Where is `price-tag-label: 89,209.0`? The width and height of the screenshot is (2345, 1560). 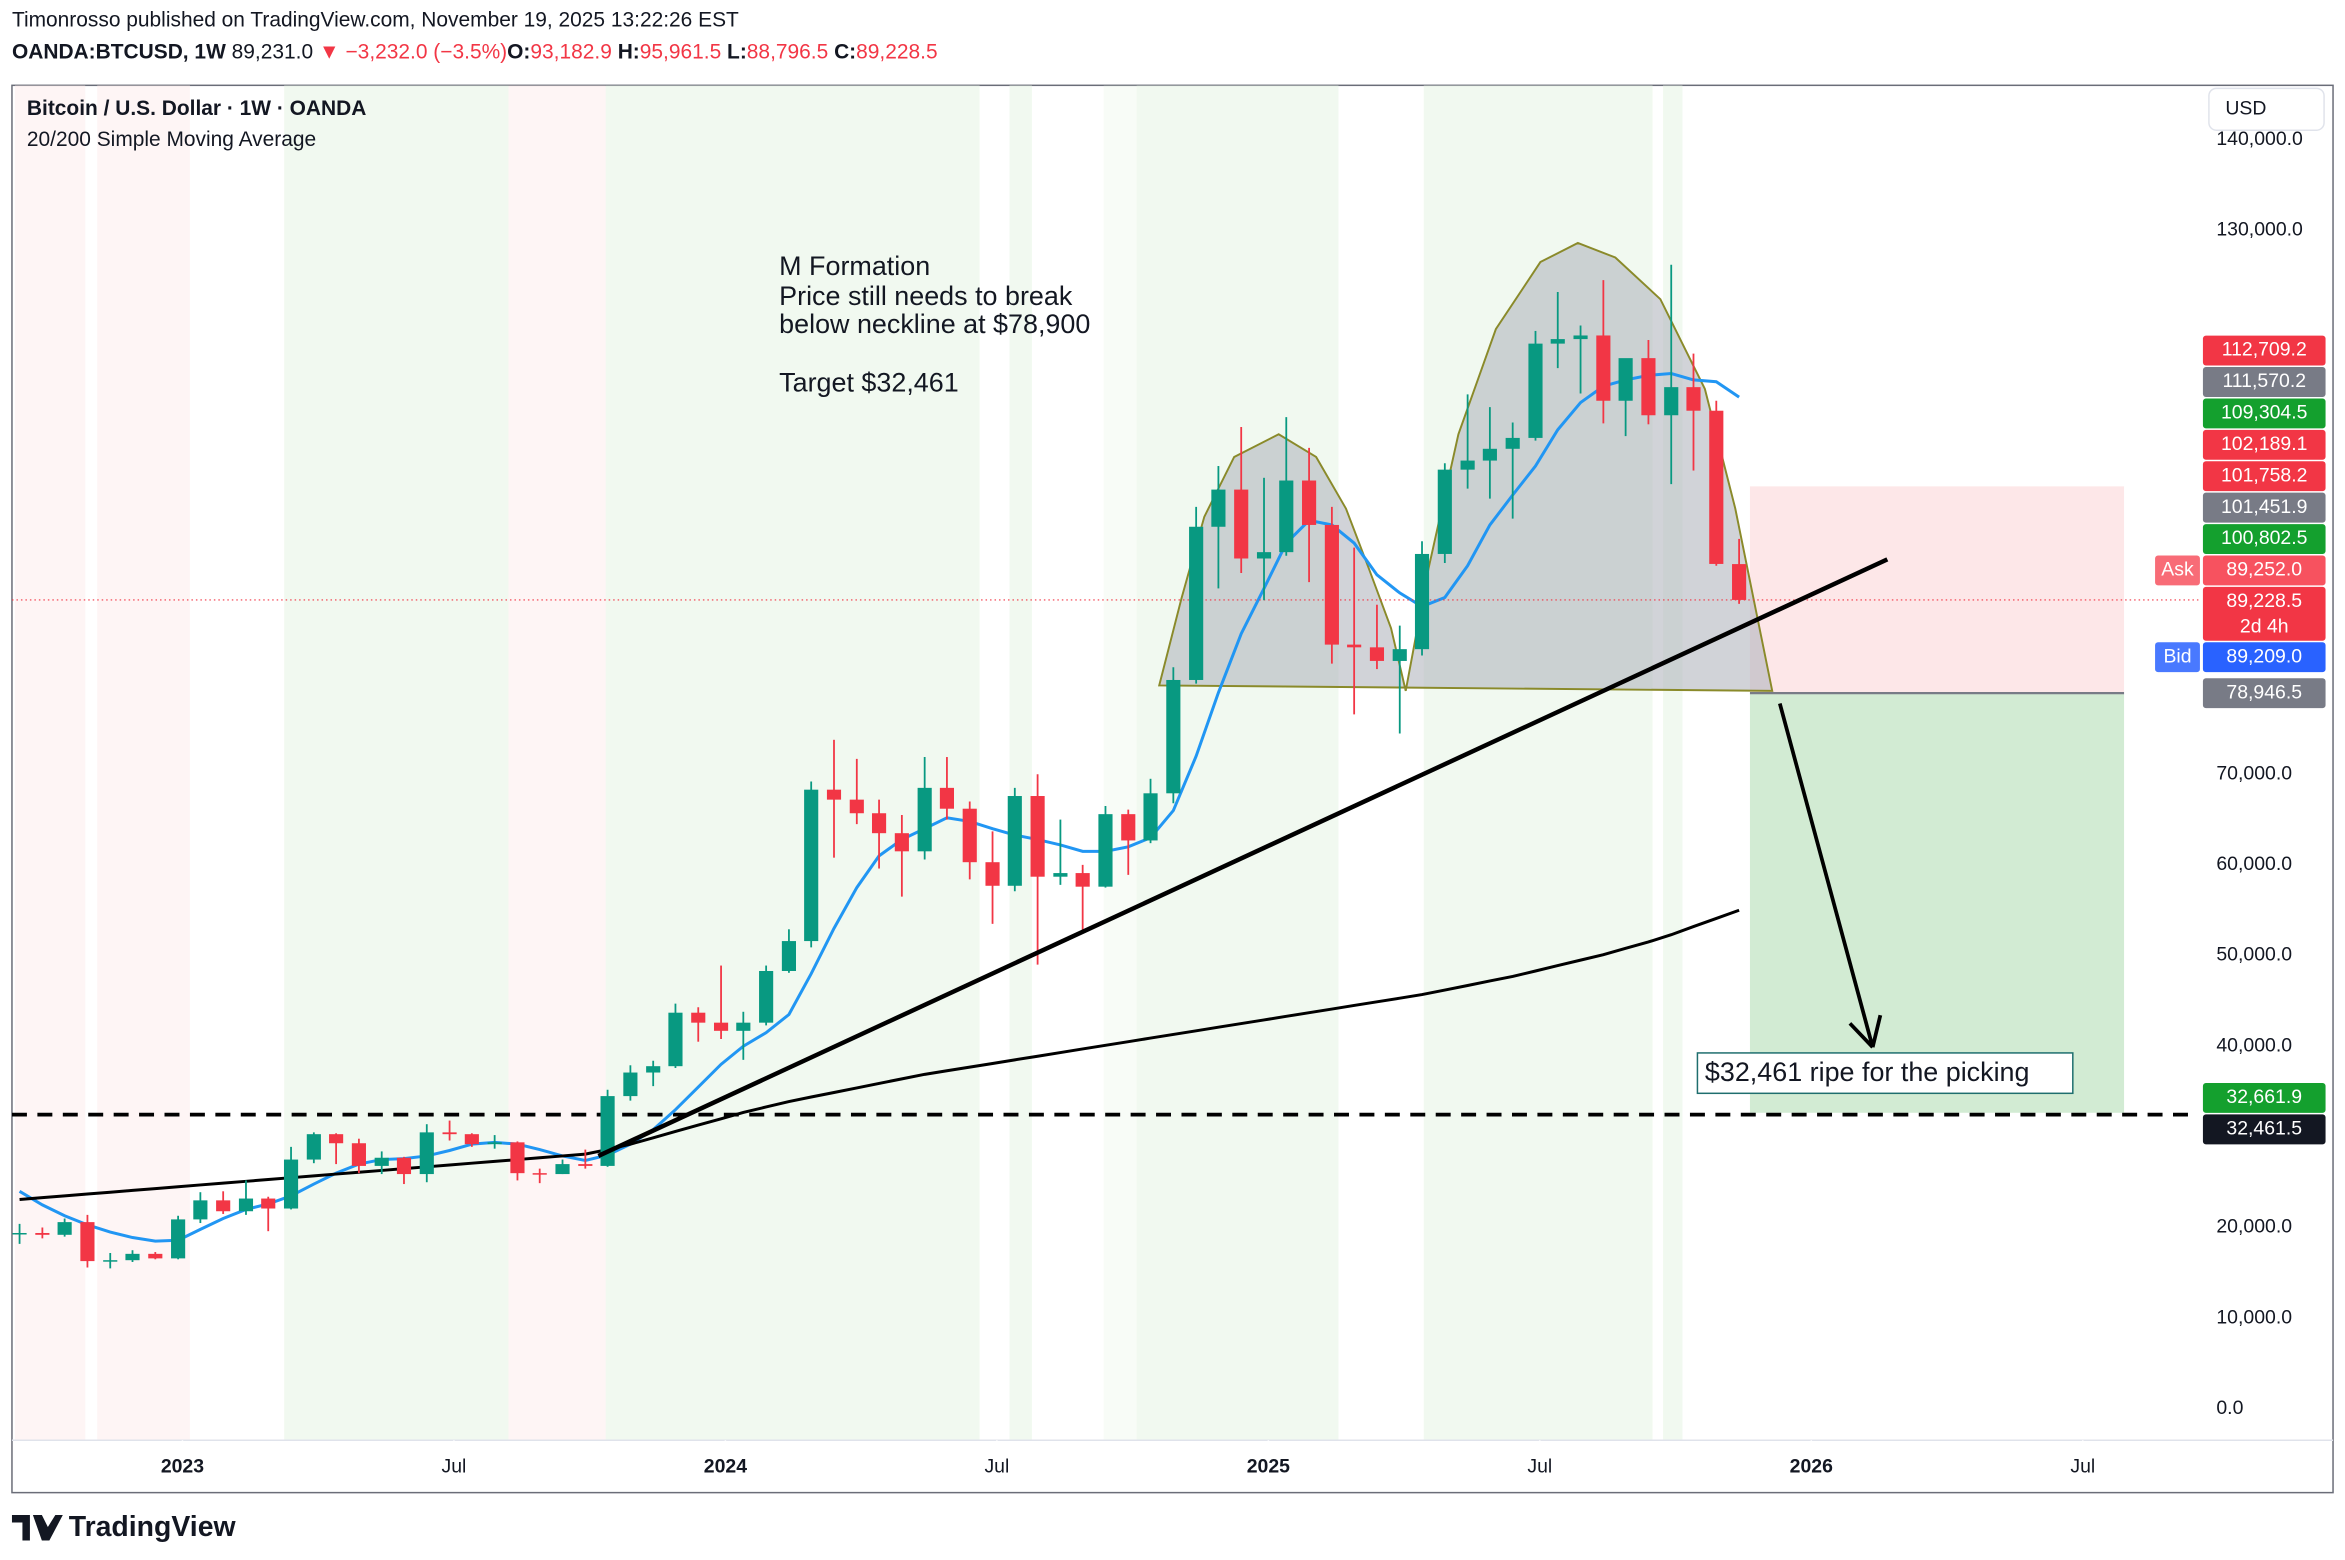 price-tag-label: 89,209.0 is located at coordinates (2264, 656).